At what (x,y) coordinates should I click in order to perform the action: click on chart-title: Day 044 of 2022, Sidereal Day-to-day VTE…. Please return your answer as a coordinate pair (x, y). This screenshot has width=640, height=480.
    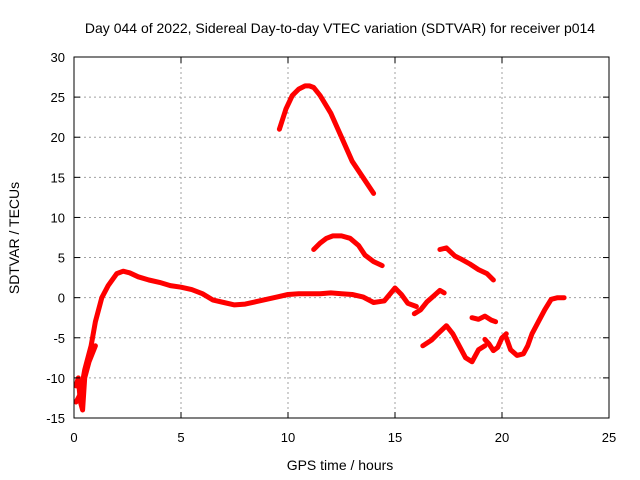
    Looking at the image, I should click on (340, 28).